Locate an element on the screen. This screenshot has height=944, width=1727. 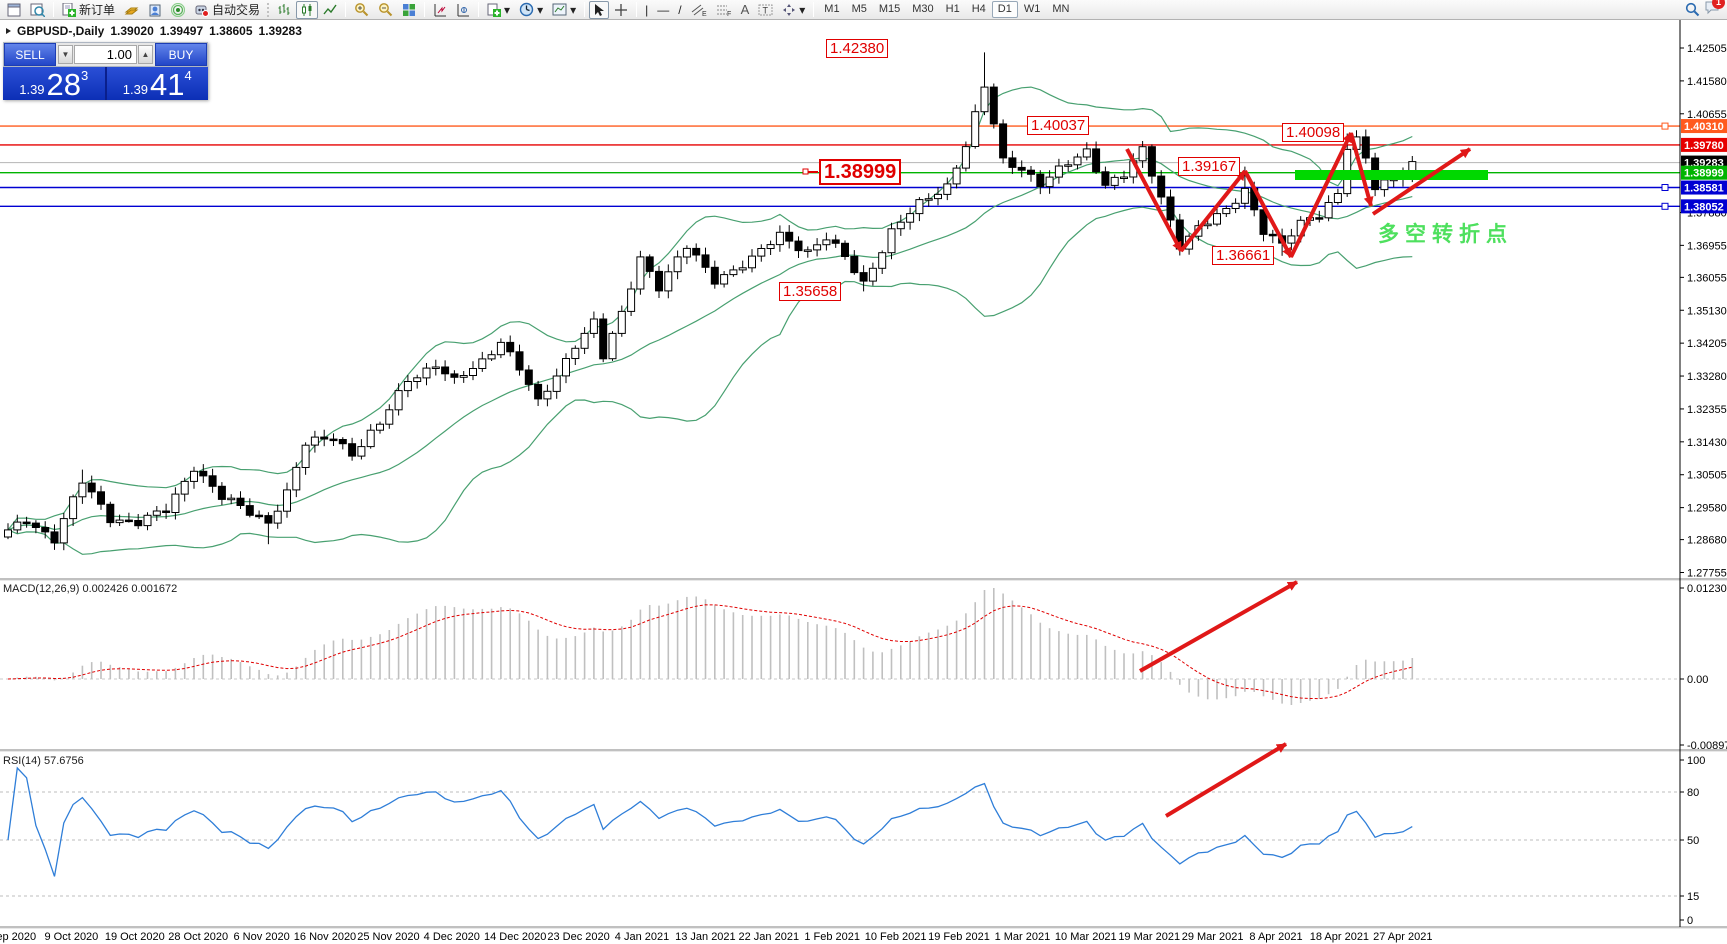
timeframe-M15: M15 is located at coordinates (889, 9).